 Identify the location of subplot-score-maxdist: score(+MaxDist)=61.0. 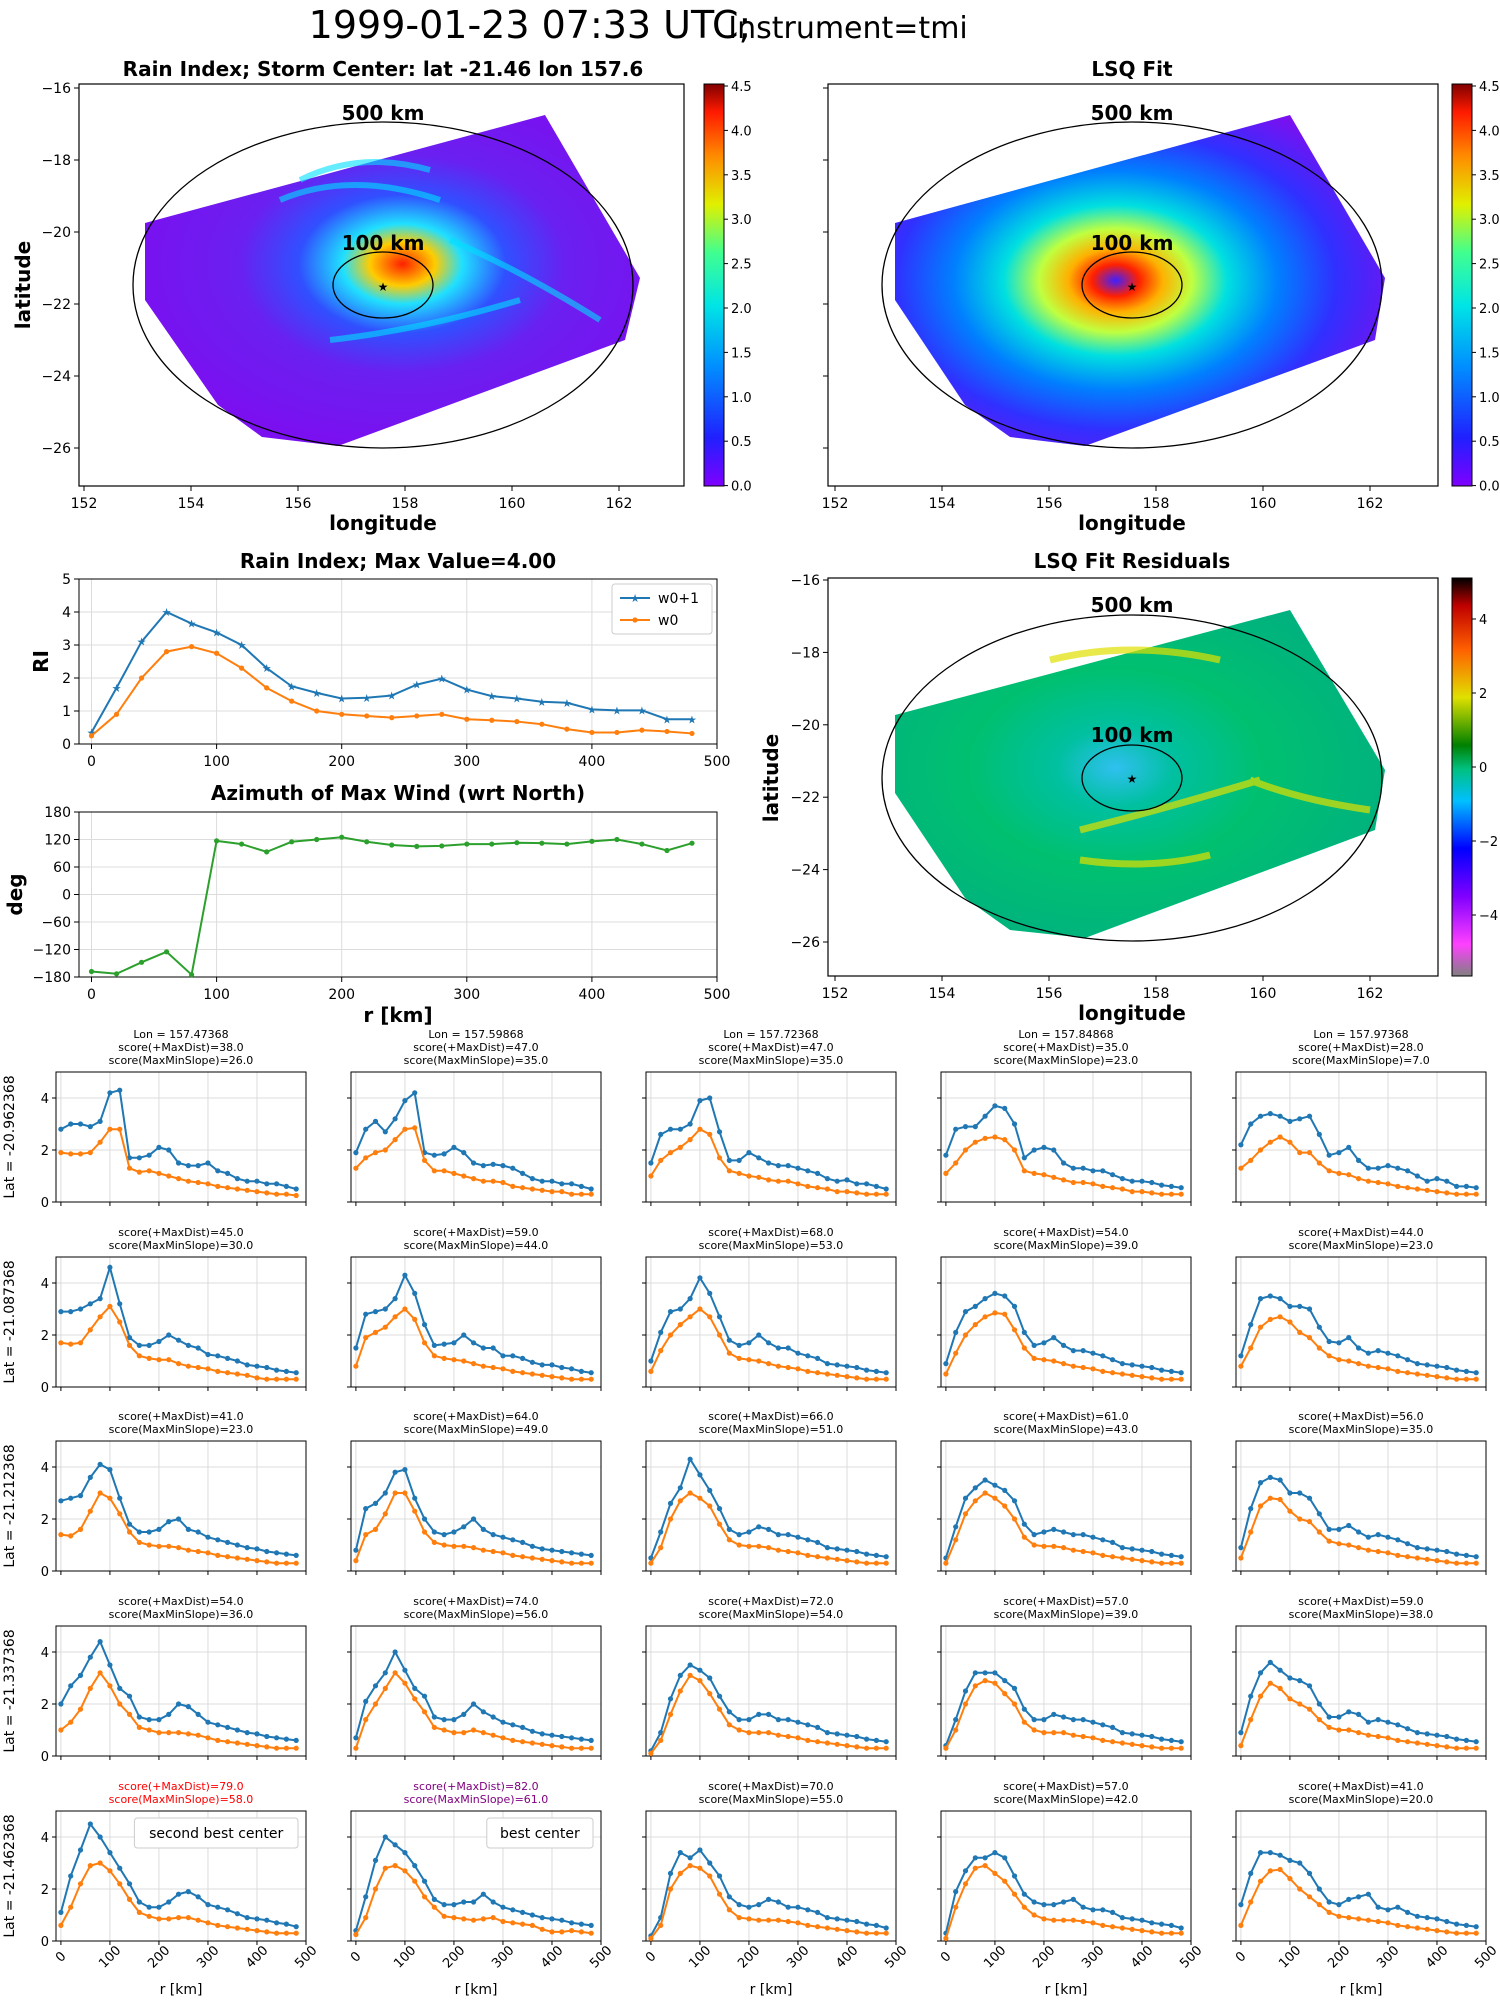
(1065, 1416).